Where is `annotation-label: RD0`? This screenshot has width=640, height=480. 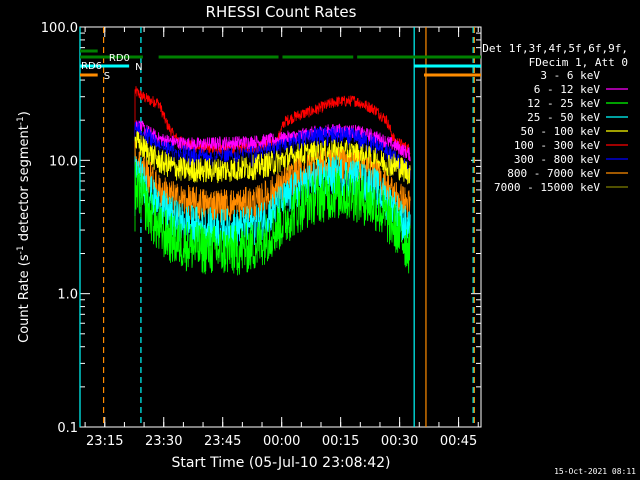
annotation-label: RD0 is located at coordinates (119, 58).